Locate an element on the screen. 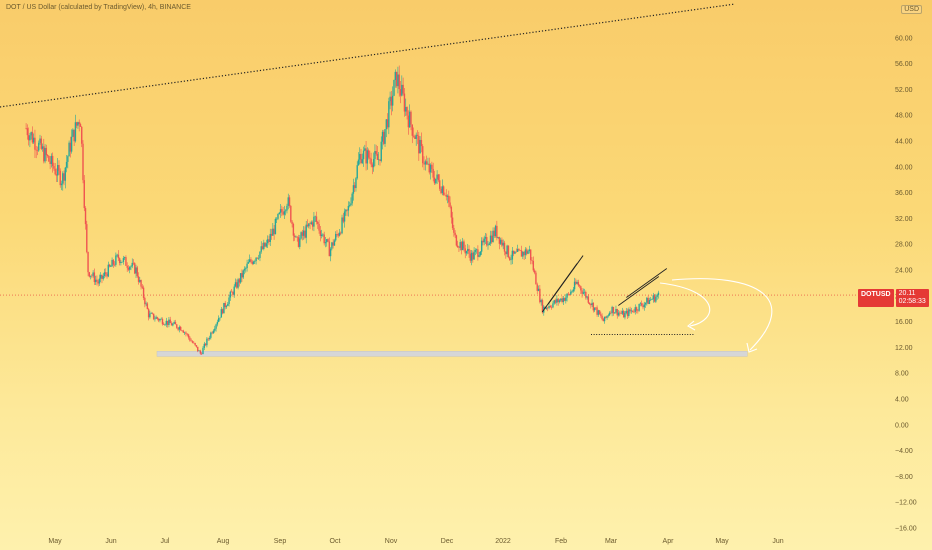  y-tick-label: −12.00 is located at coordinates (906, 503).